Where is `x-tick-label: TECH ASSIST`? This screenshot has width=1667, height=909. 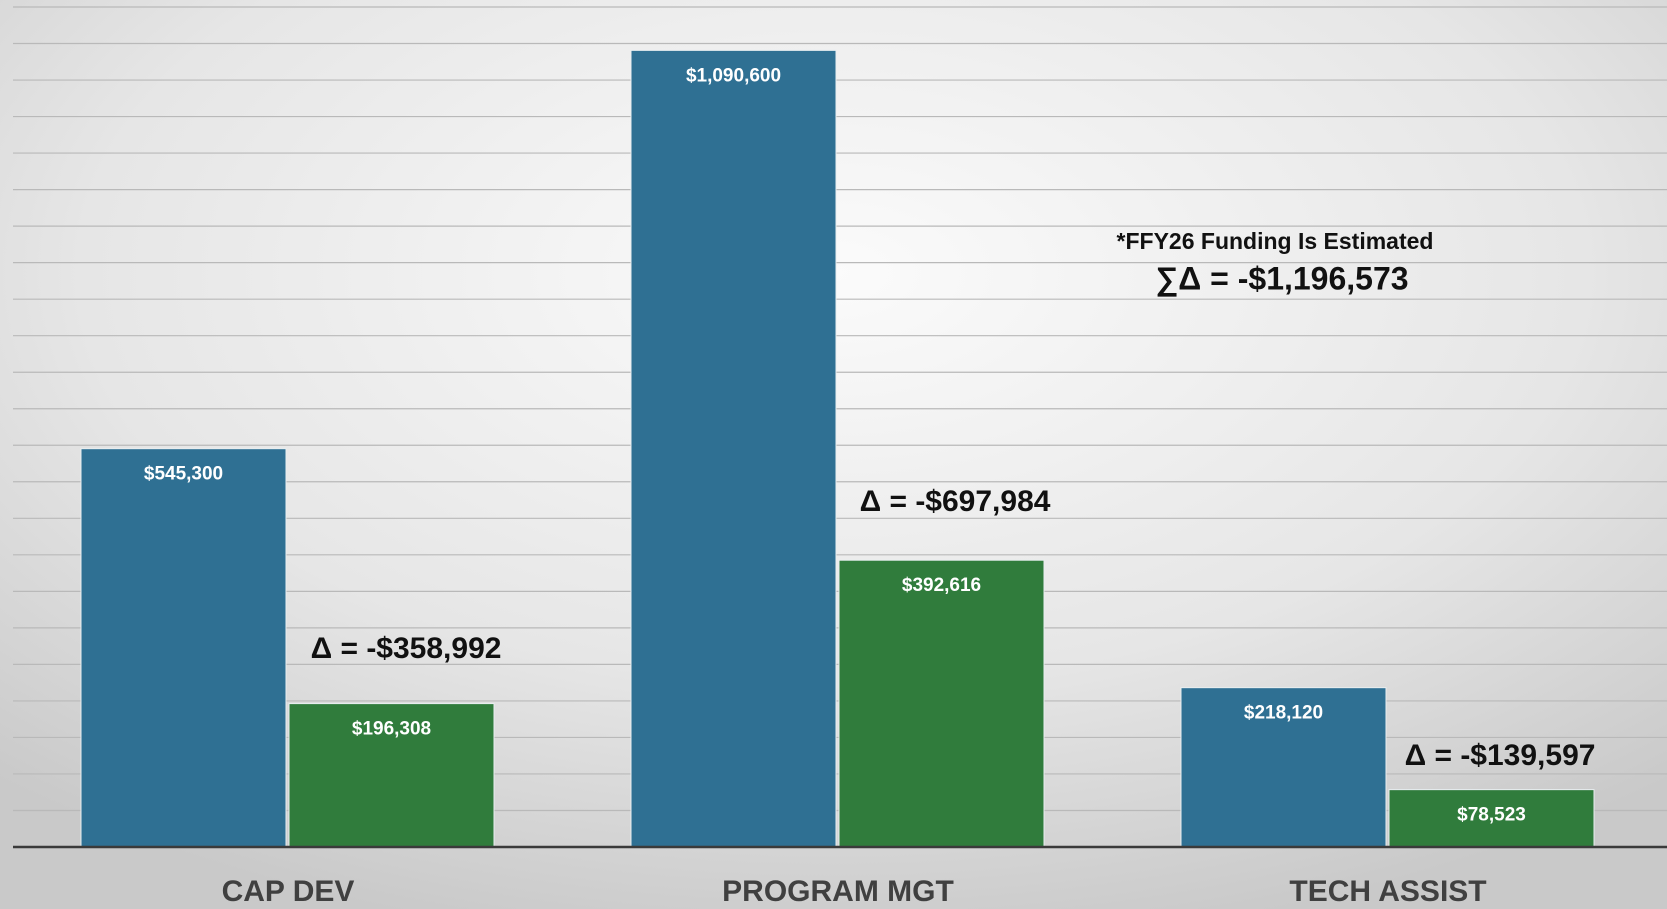
x-tick-label: TECH ASSIST is located at coordinates (1387, 891).